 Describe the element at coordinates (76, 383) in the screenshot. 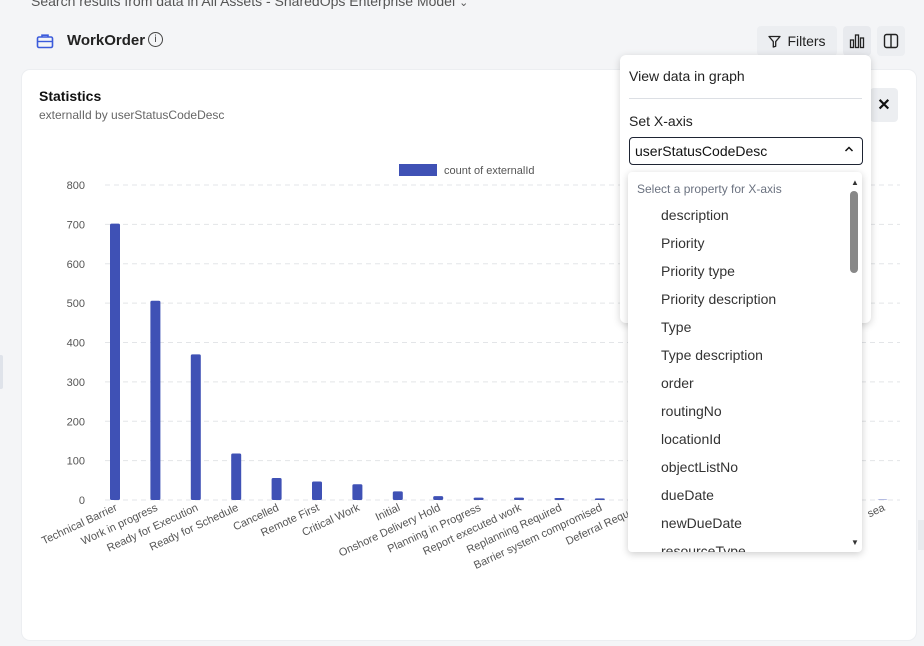

I see `y-tick-label: 300` at that location.